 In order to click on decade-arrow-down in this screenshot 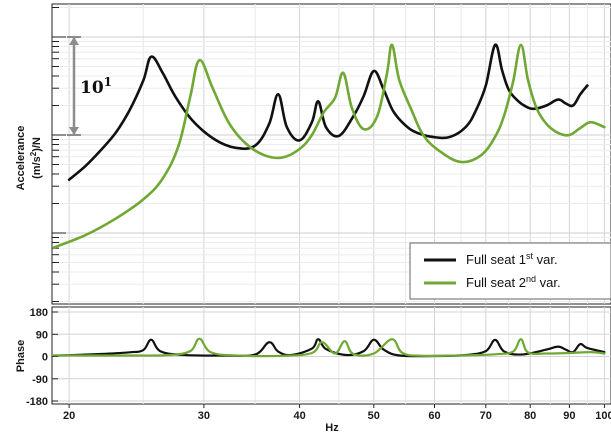, I will do `click(74, 131)`.